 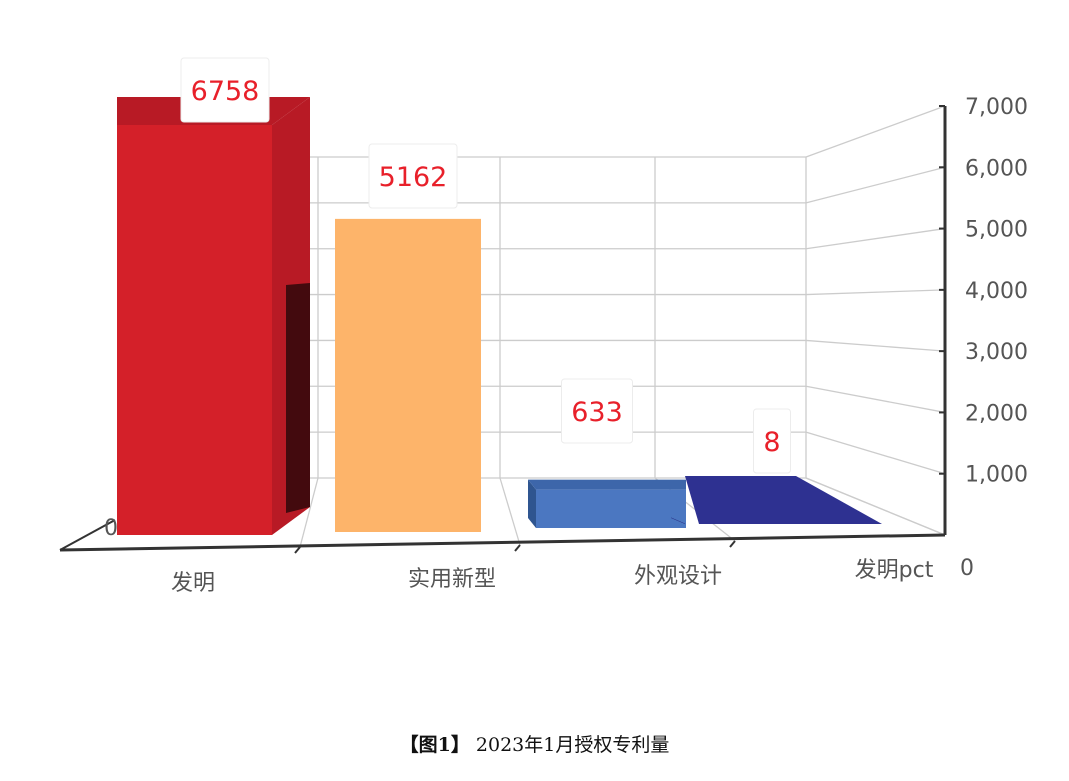 I want to click on y-tick-label: 4,000, so click(x=996, y=291).